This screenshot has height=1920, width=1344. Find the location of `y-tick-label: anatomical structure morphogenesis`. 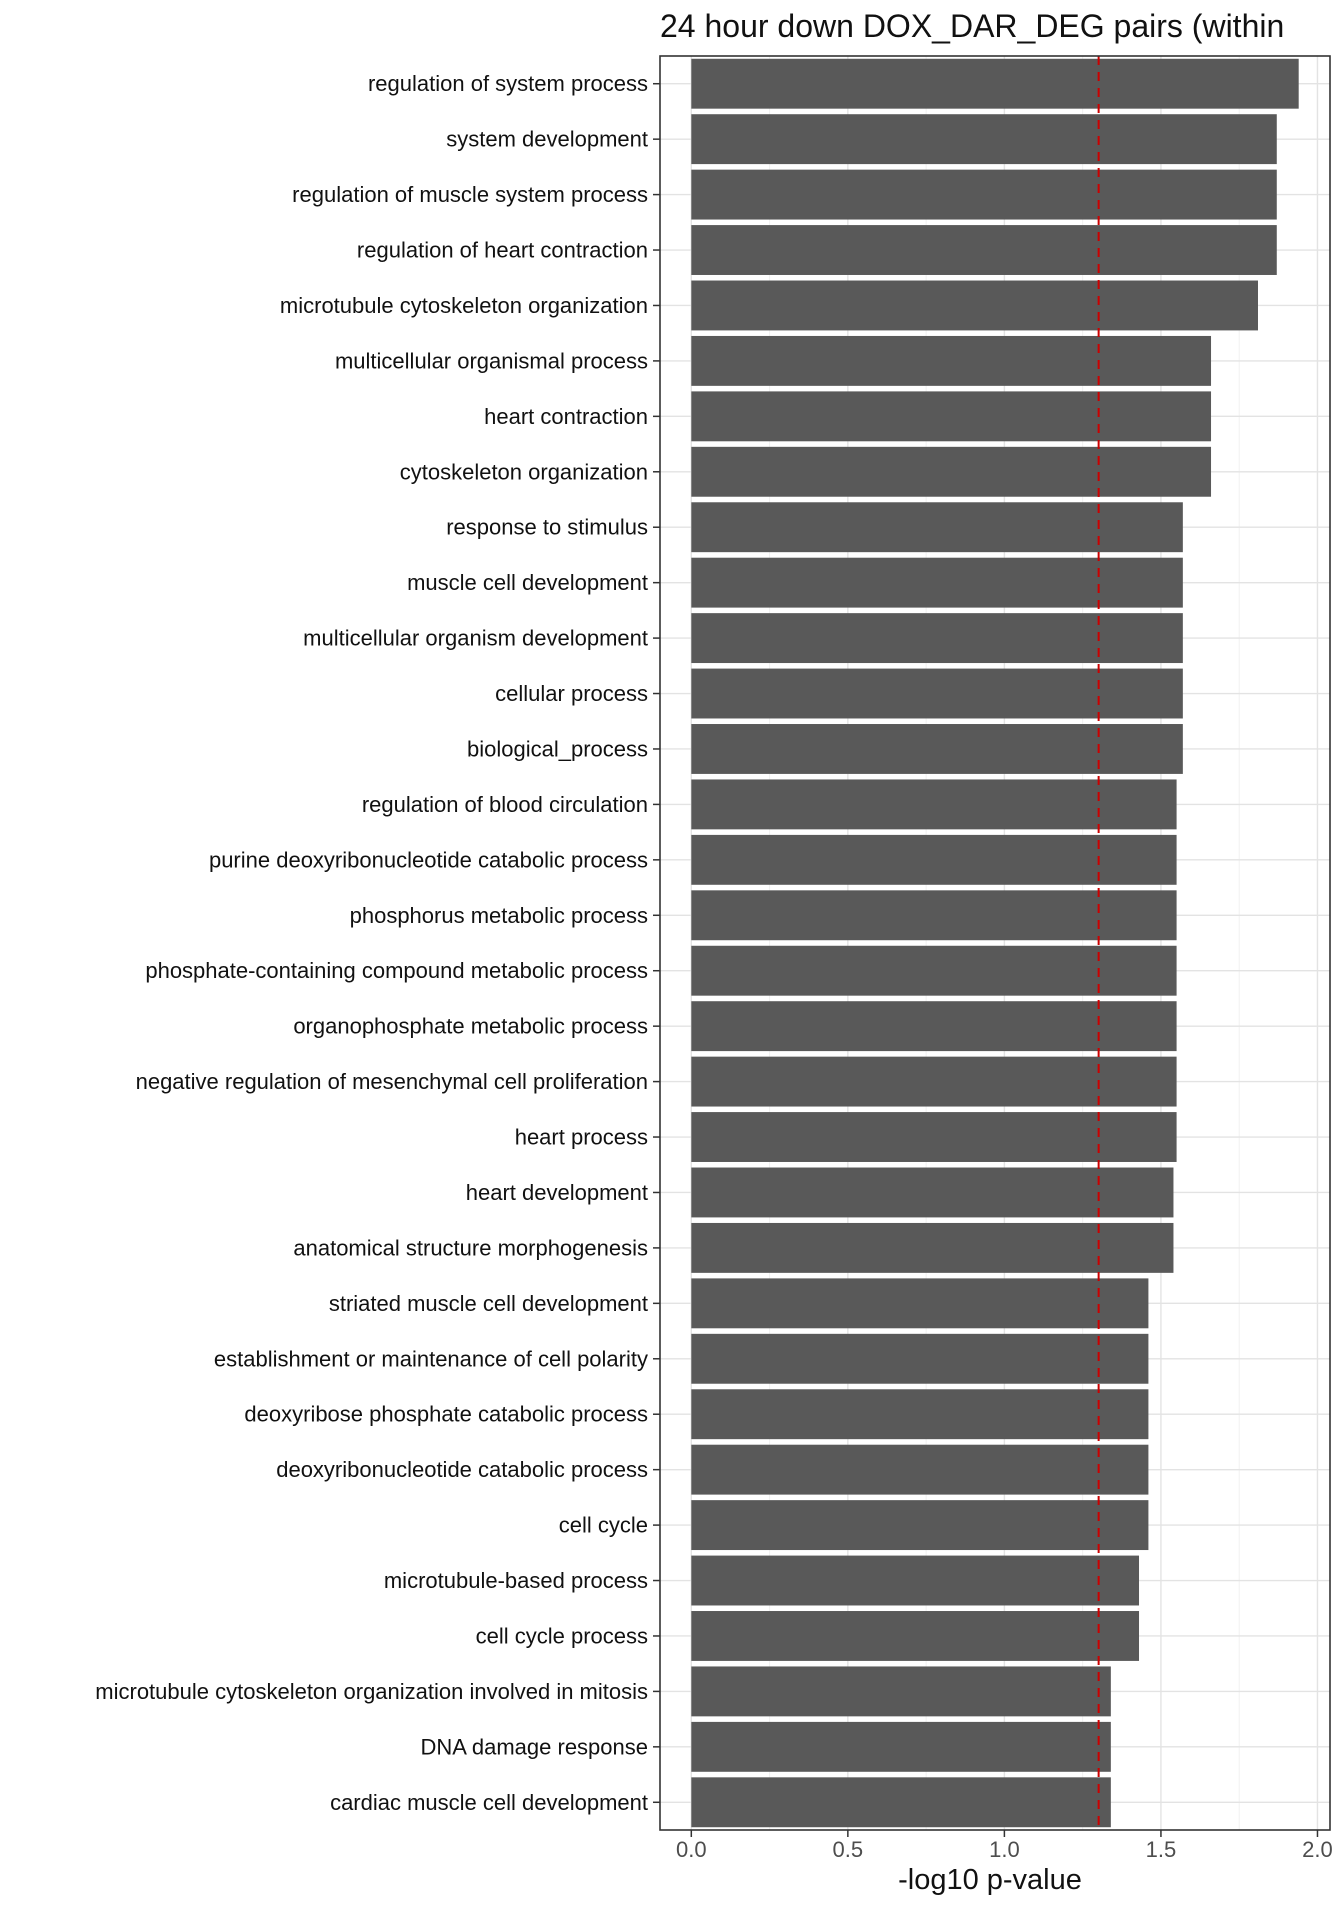

y-tick-label: anatomical structure morphogenesis is located at coordinates (470, 1247).